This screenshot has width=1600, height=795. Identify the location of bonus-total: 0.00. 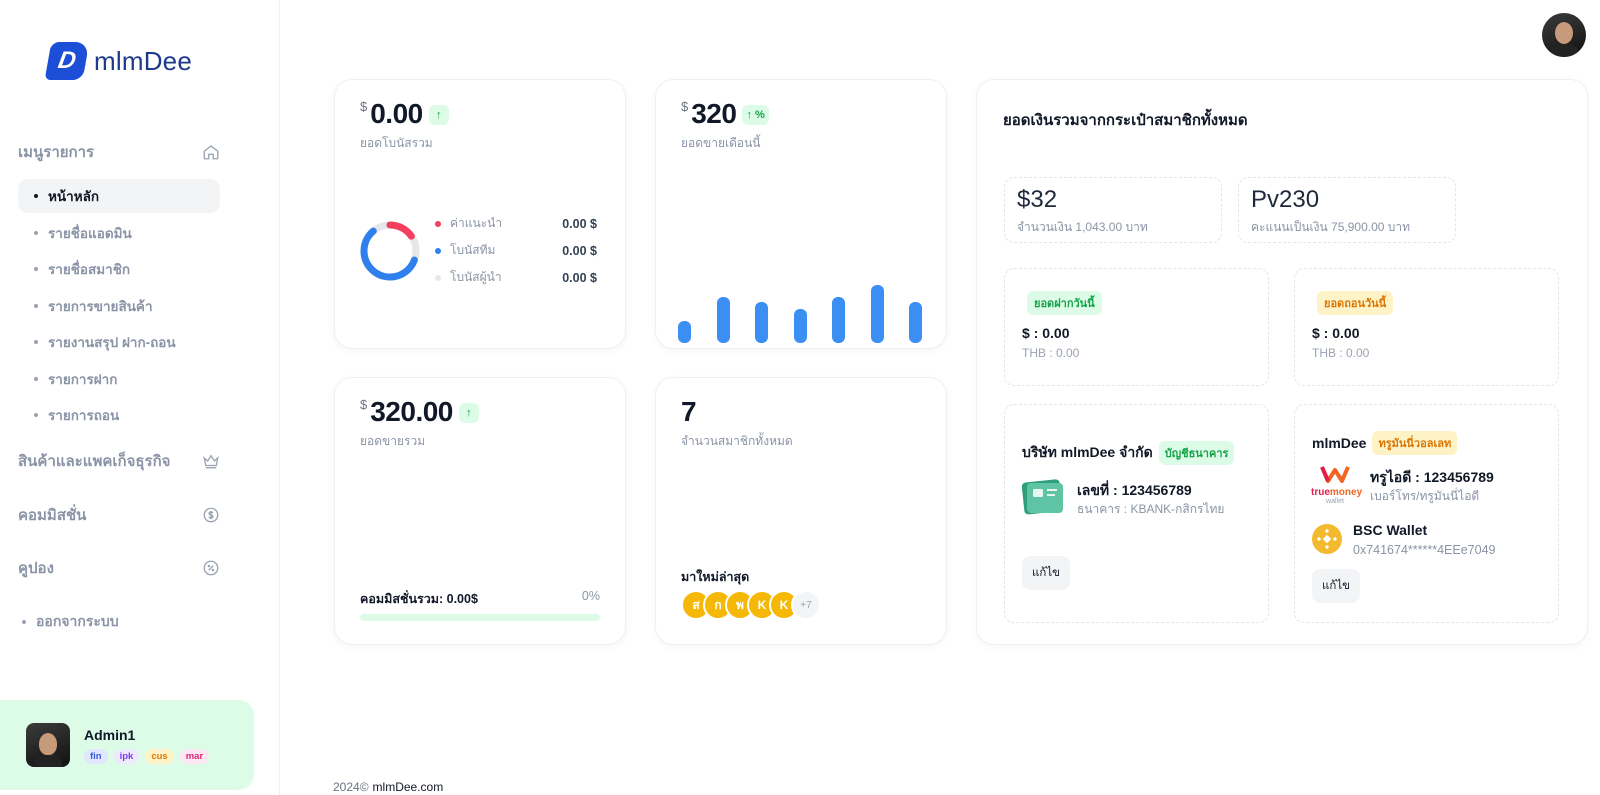
(396, 113).